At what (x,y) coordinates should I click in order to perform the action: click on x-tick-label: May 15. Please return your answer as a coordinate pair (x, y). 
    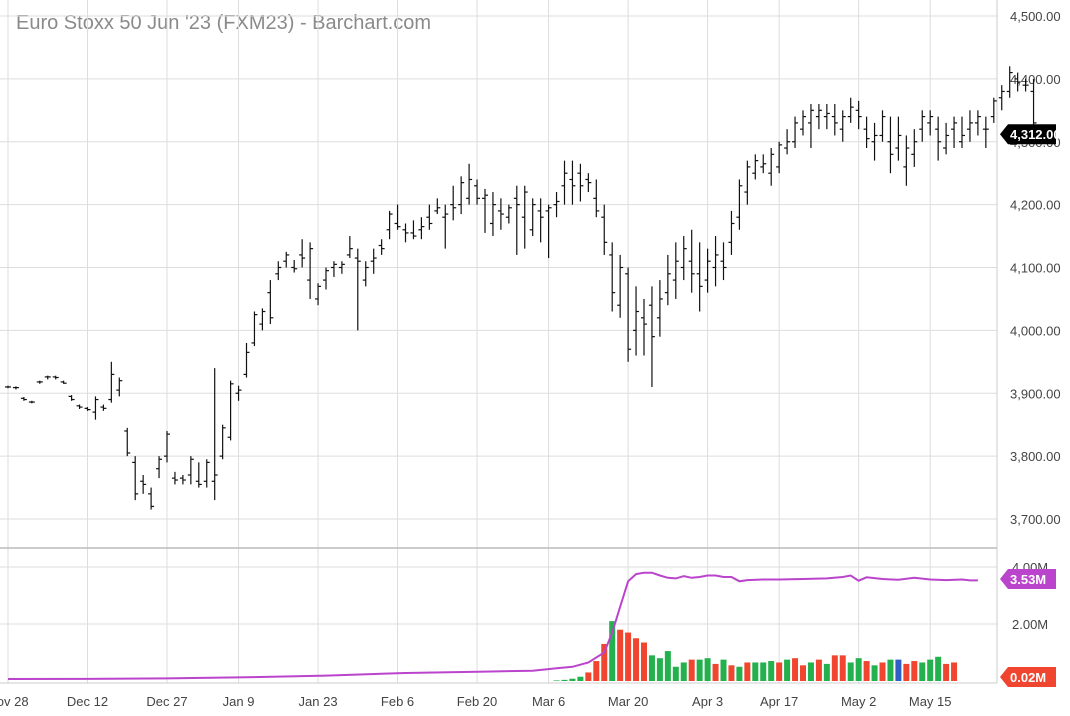
    Looking at the image, I should click on (930, 701).